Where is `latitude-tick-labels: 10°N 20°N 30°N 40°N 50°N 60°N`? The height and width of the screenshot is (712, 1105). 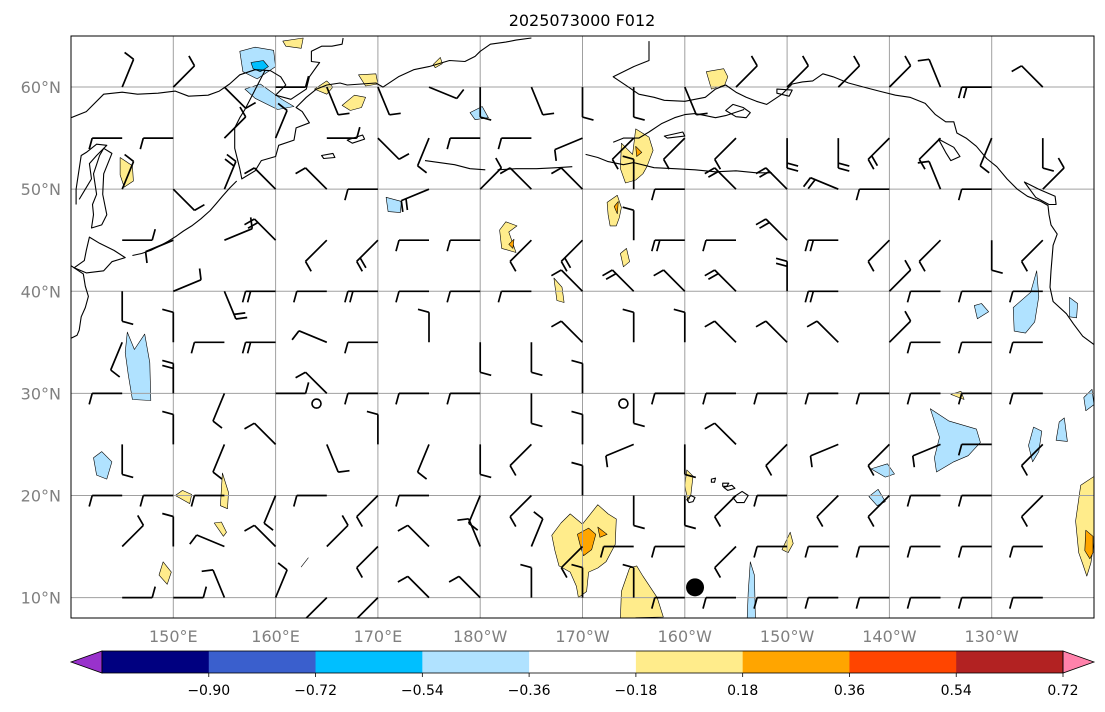 latitude-tick-labels: 10°N 20°N 30°N 40°N 50°N 60°N is located at coordinates (41, 343).